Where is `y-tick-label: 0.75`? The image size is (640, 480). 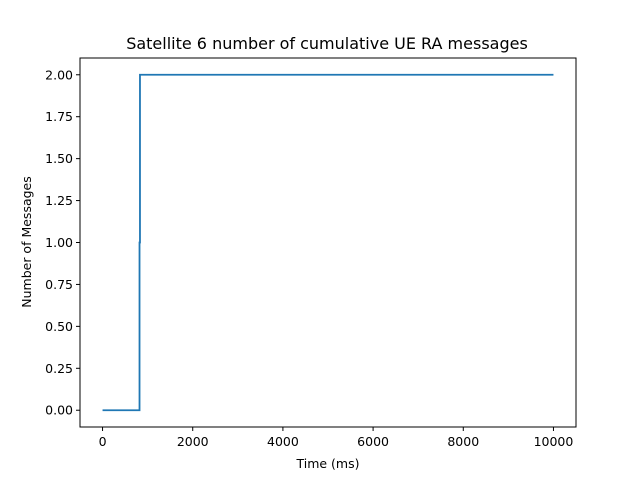 y-tick-label: 0.75 is located at coordinates (59, 284).